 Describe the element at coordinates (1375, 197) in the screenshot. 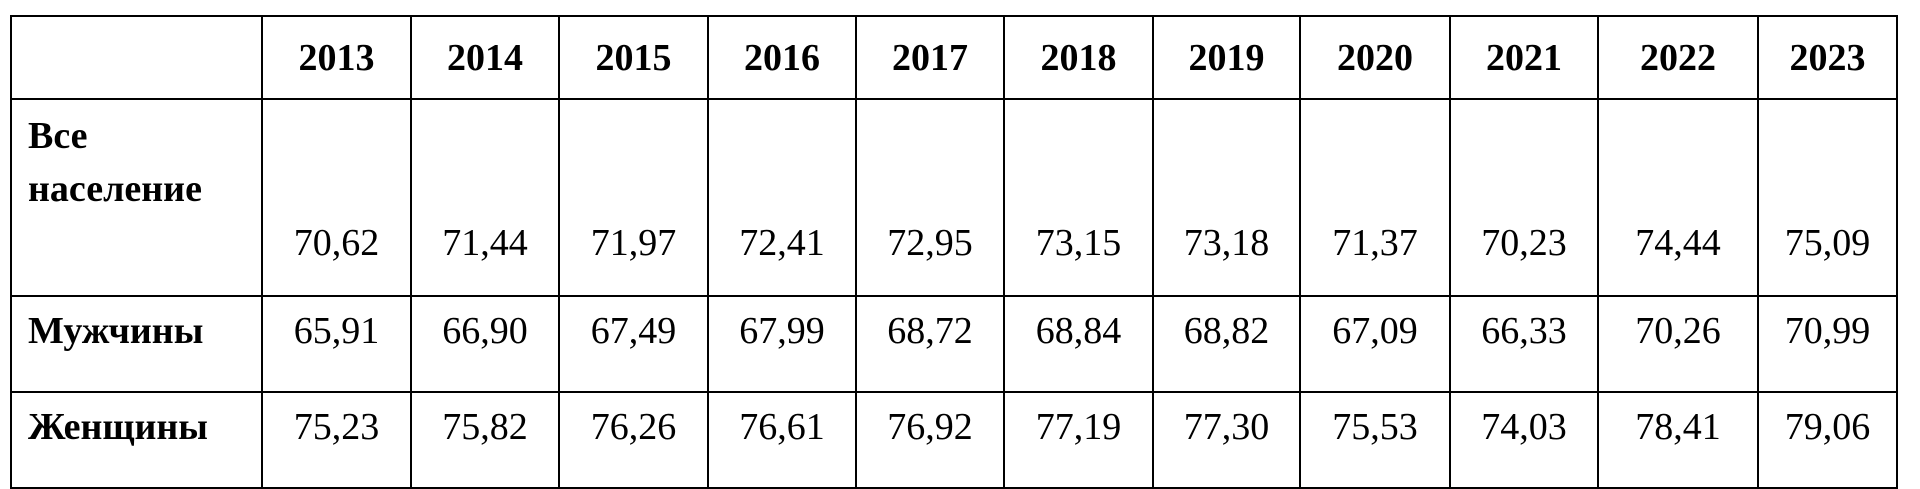

I see `value-cell: 71,37` at that location.